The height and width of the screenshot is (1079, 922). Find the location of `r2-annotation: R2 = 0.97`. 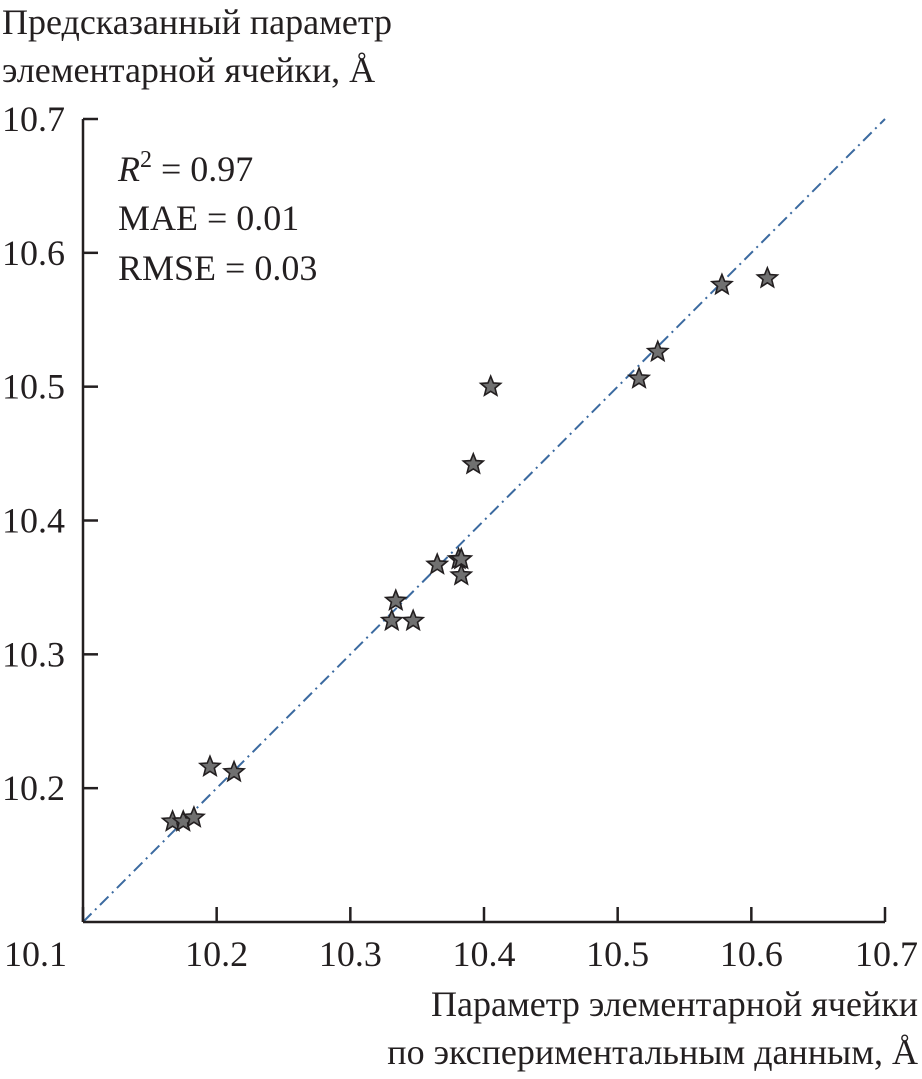

r2-annotation: R2 = 0.97 is located at coordinates (185, 168).